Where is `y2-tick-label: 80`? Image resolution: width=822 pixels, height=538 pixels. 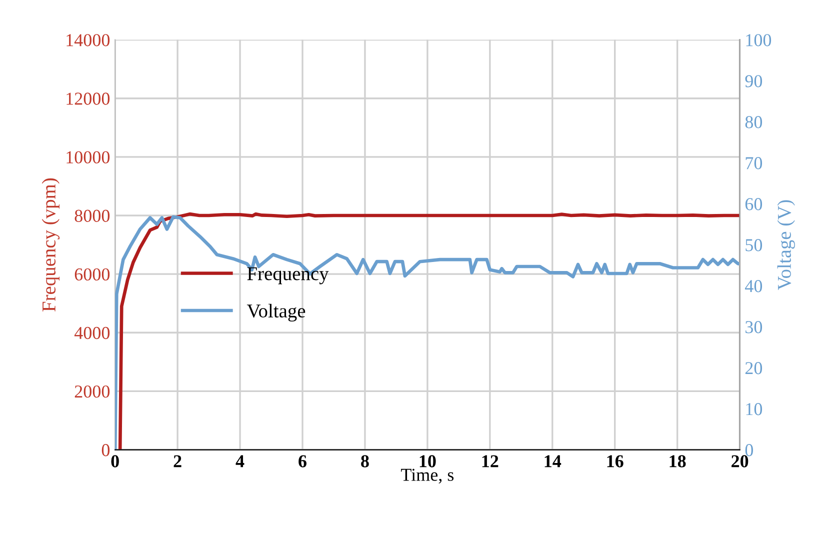 y2-tick-label: 80 is located at coordinates (753, 122).